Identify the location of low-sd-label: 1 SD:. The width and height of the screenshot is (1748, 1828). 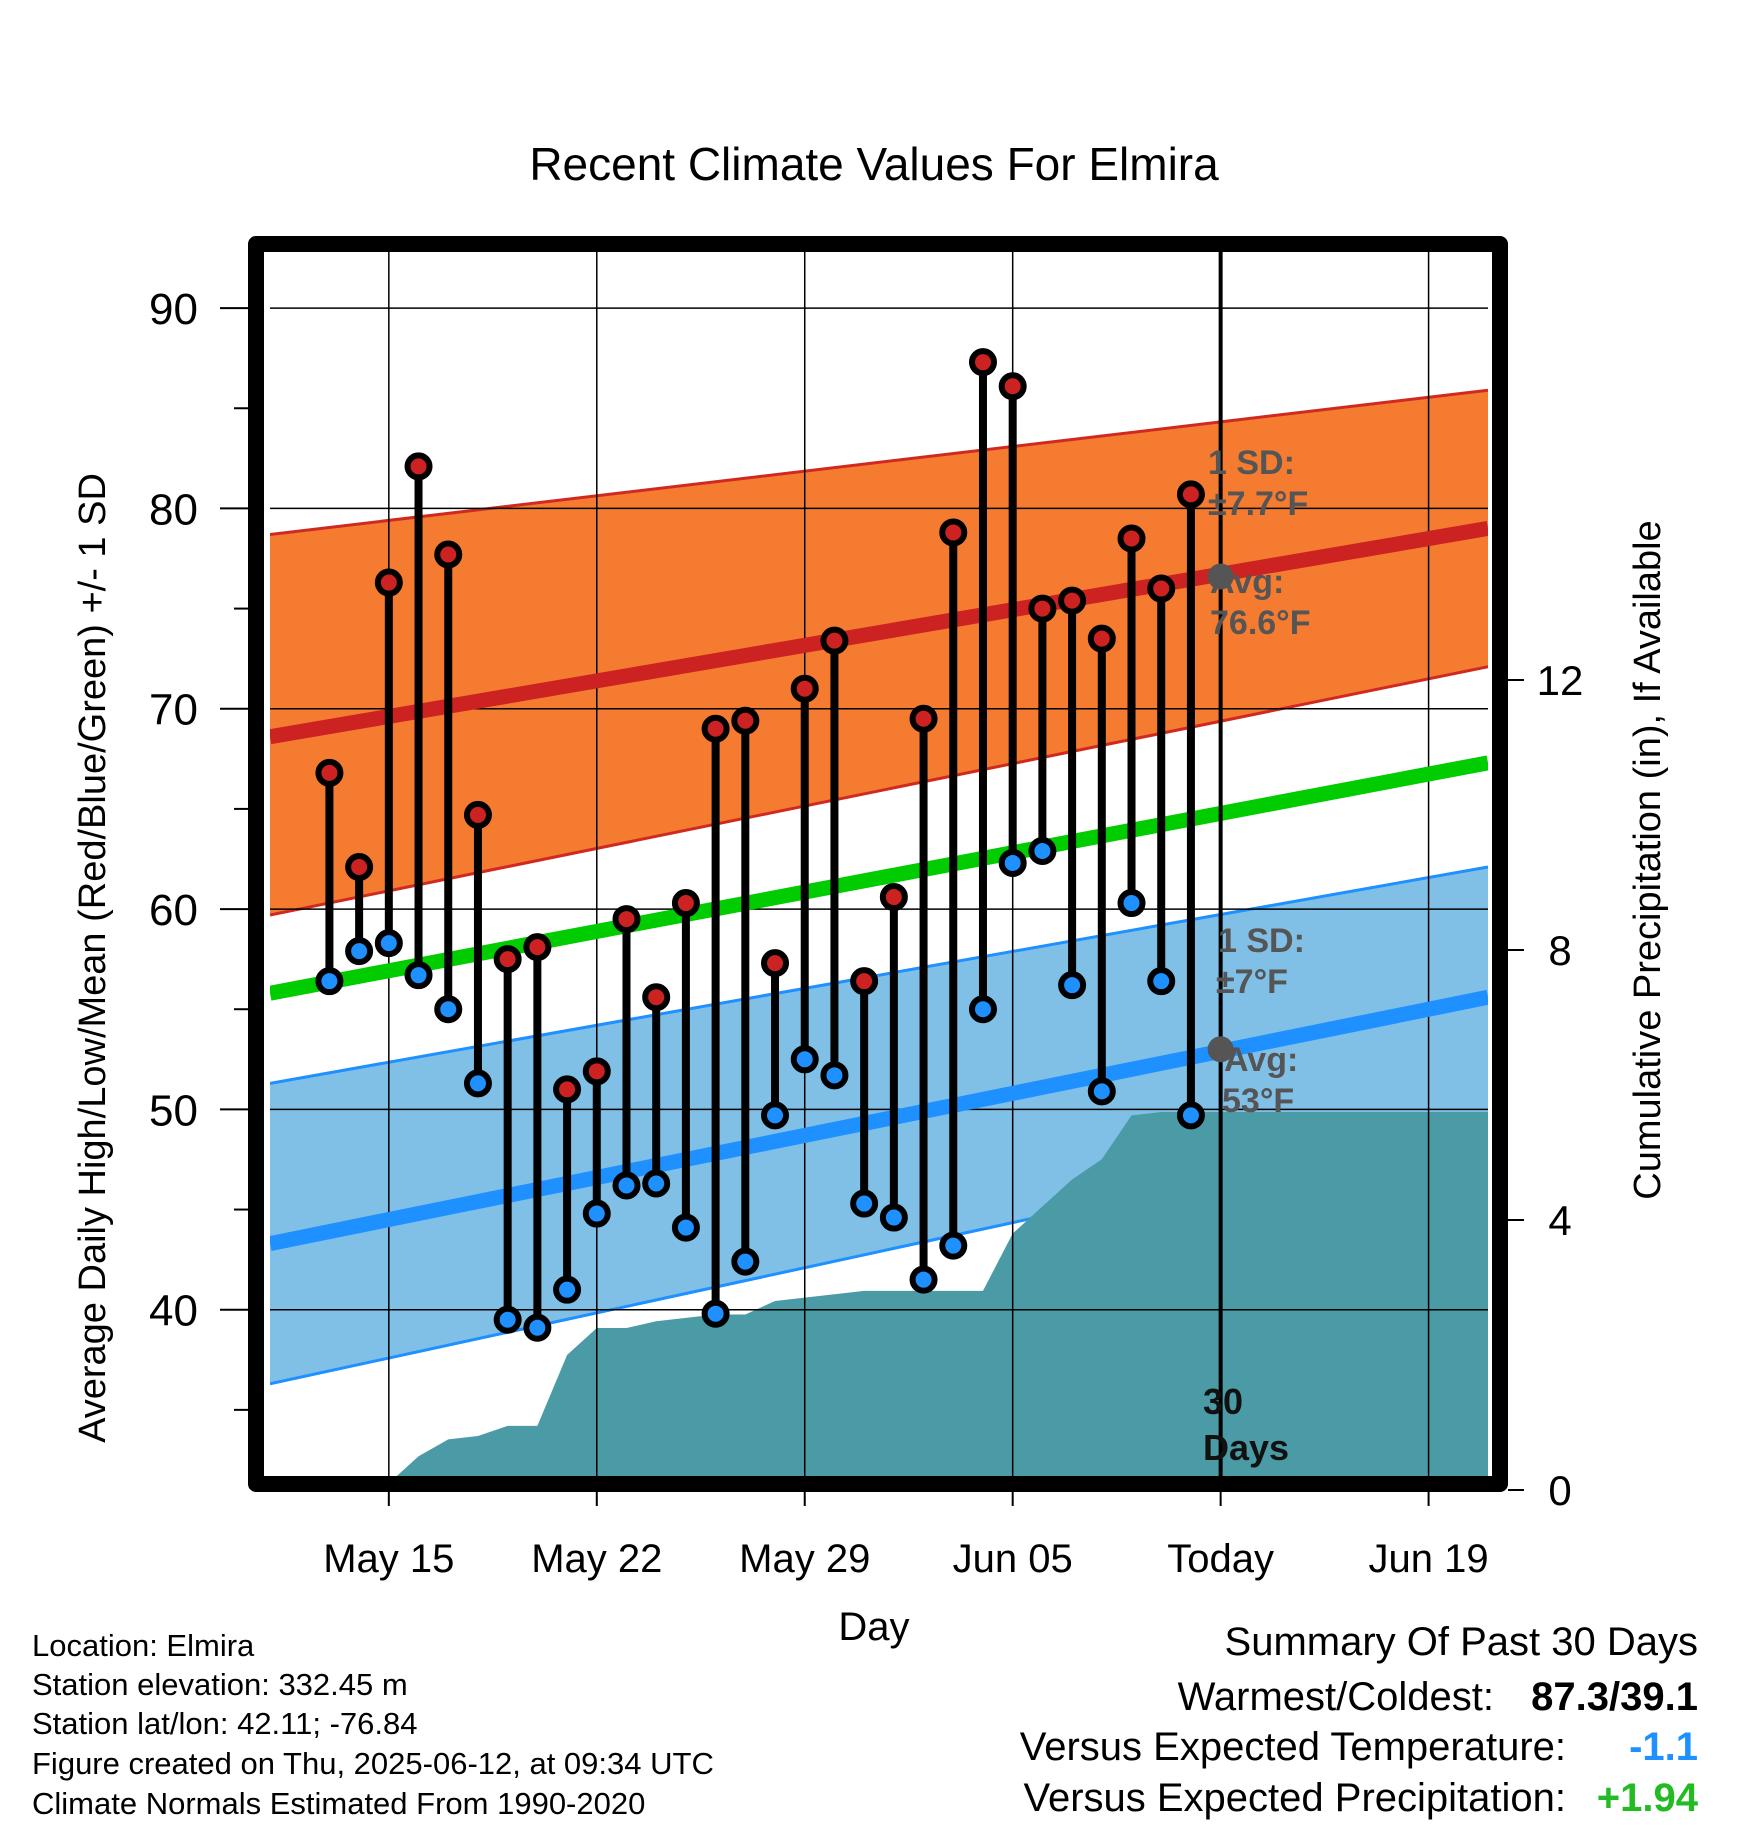
(1261, 941).